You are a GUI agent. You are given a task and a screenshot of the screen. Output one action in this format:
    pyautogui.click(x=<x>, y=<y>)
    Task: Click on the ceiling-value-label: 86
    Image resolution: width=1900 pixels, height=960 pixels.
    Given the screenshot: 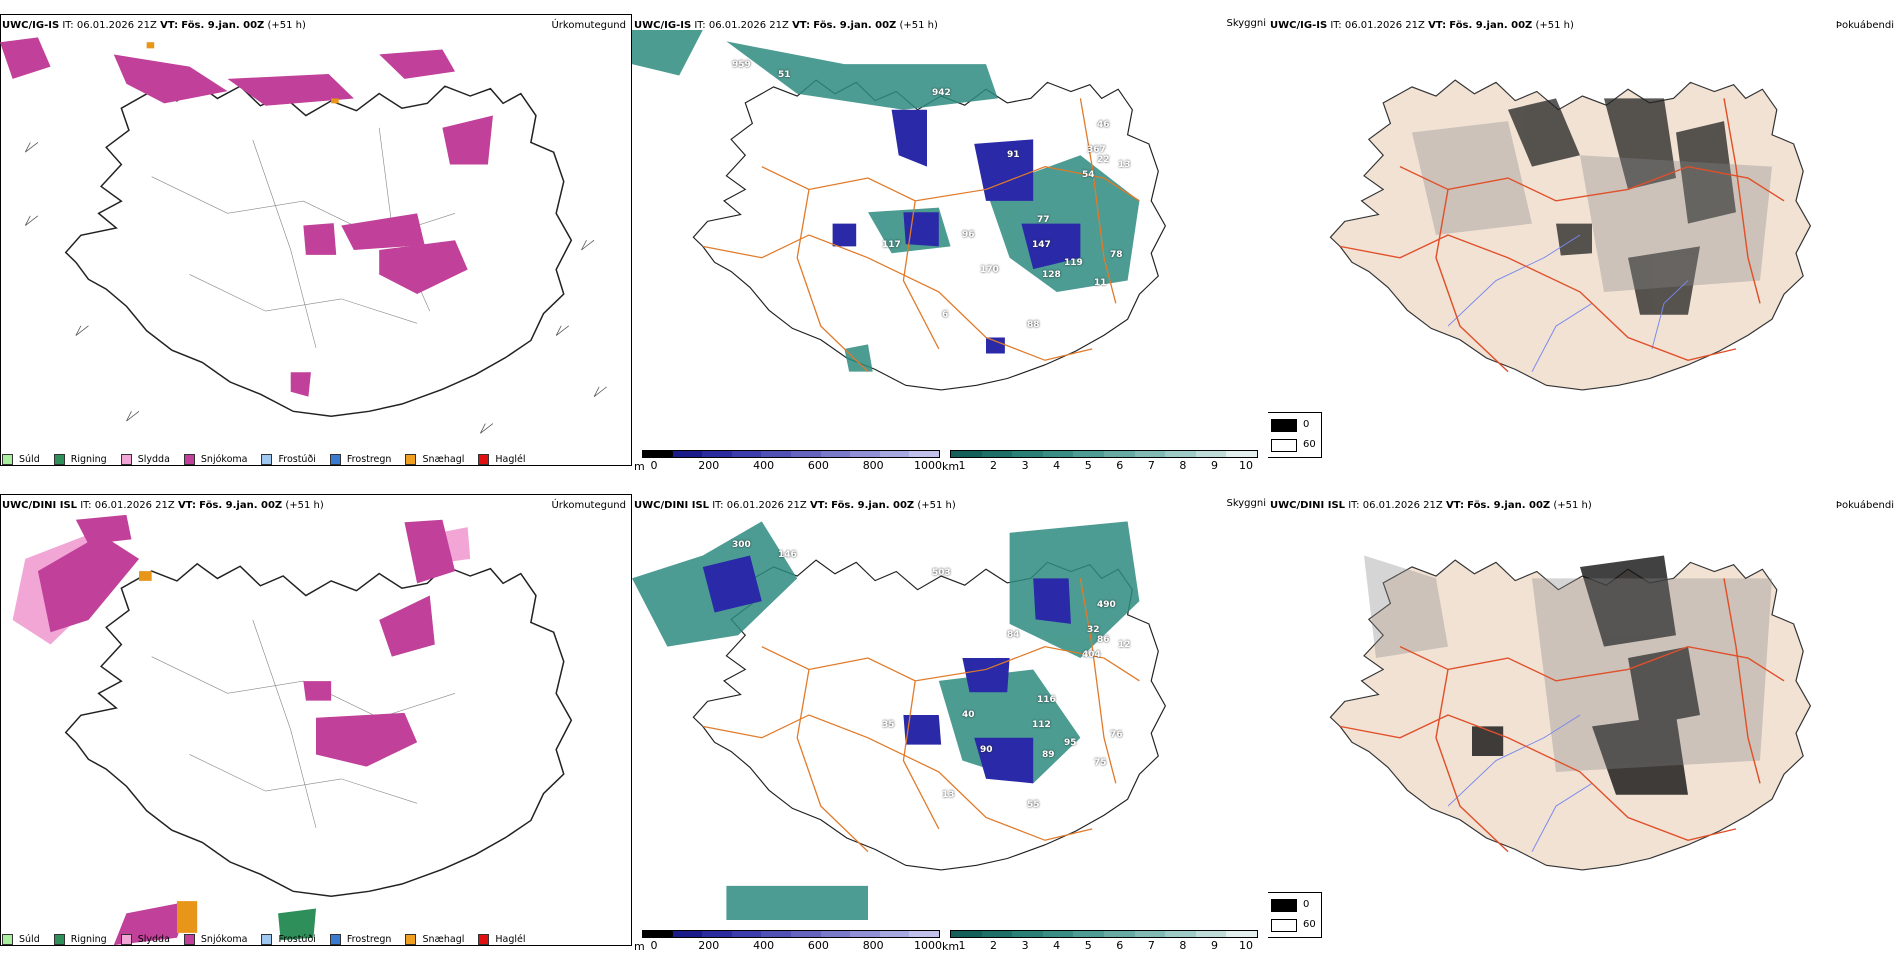 What is the action you would take?
    pyautogui.click(x=1103, y=640)
    